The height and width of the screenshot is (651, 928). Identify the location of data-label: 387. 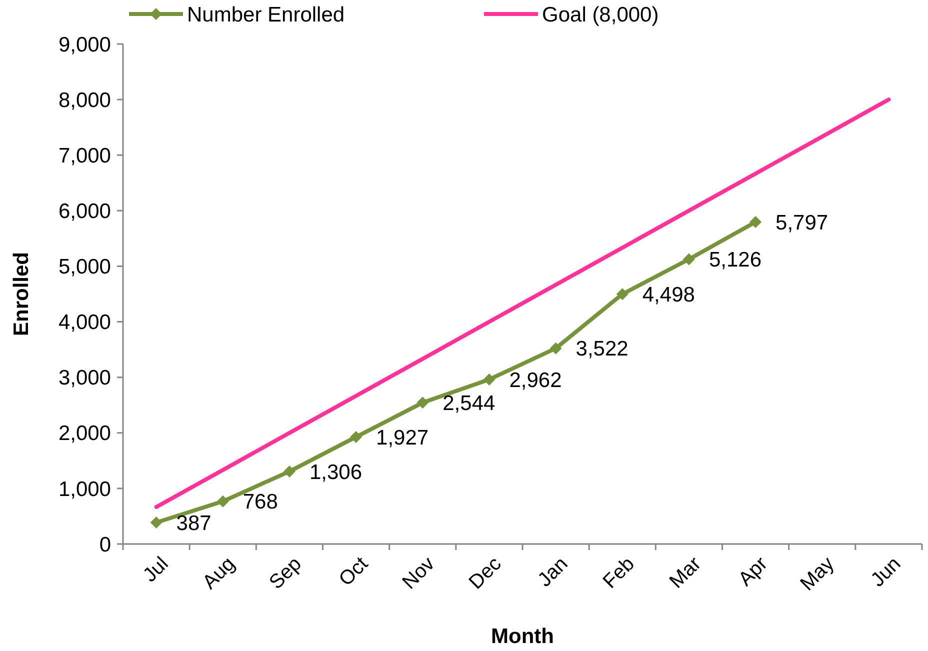
(194, 523).